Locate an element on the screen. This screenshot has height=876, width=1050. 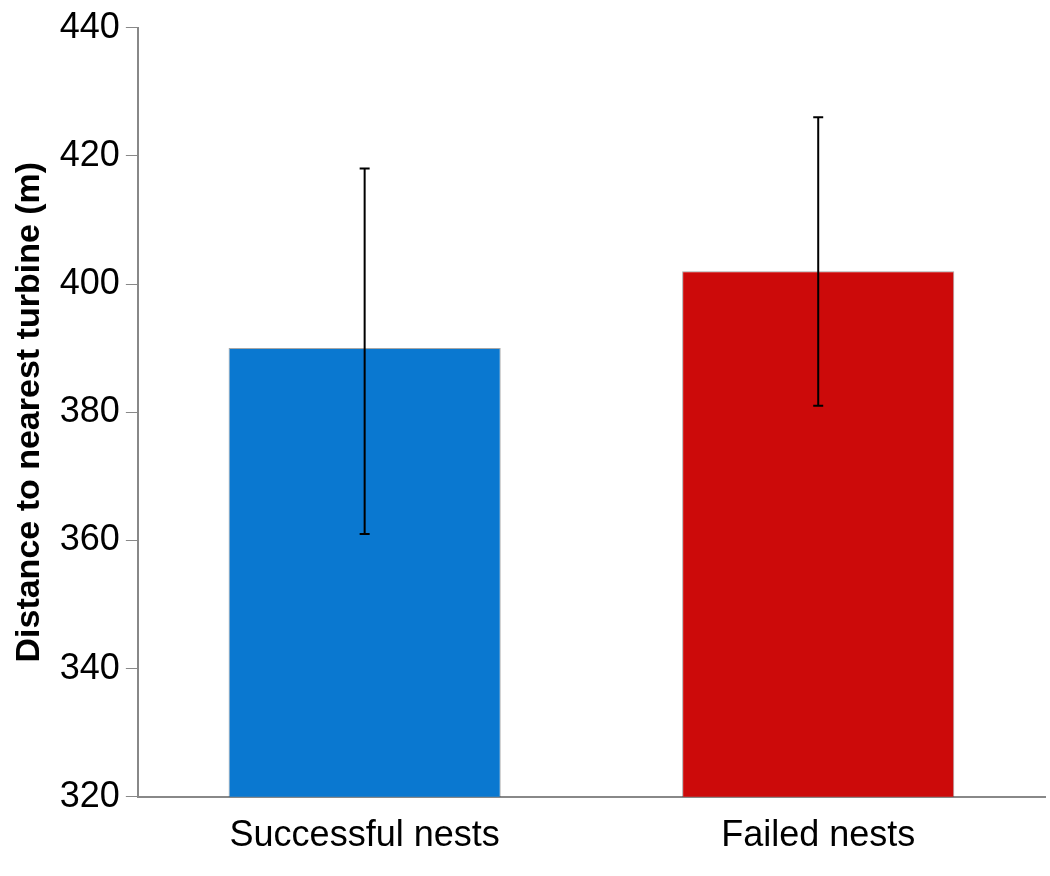
y-tick-label: 340 is located at coordinates (89, 666).